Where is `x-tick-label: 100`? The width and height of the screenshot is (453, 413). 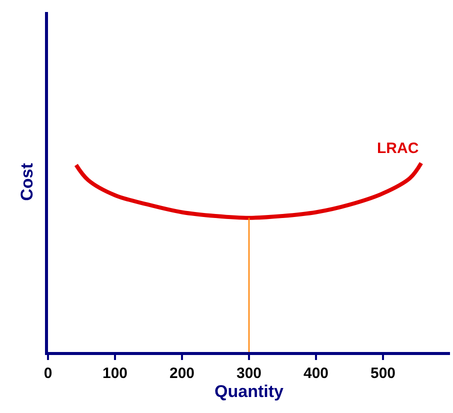 x-tick-label: 100 is located at coordinates (115, 373).